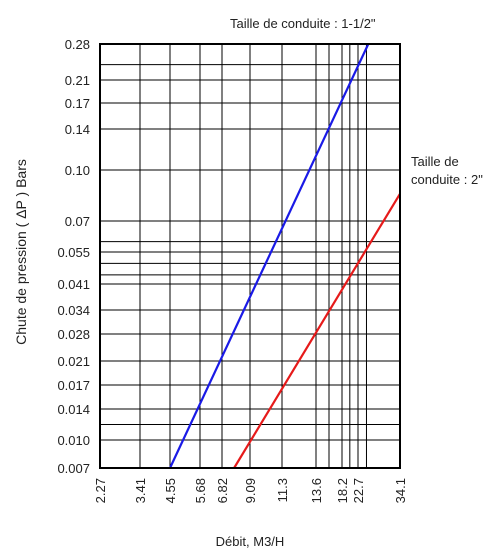 This screenshot has width=495, height=552. I want to click on series-label-2: Taille de conduite : 2", so click(447, 170).